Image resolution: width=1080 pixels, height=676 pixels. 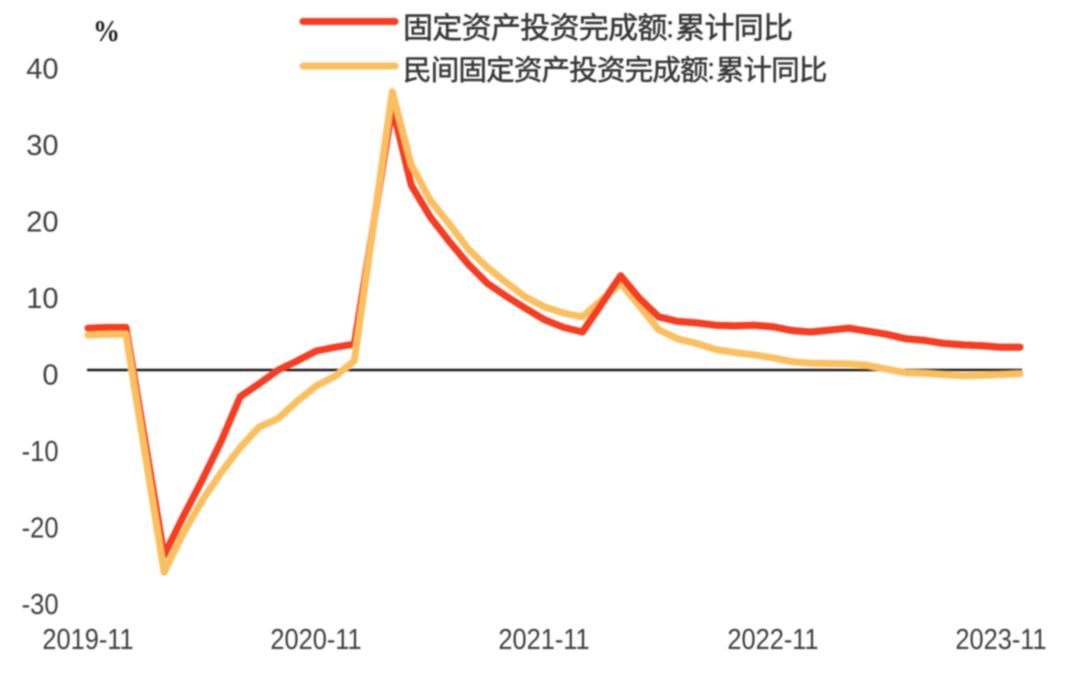 What do you see at coordinates (40, 527) in the screenshot?
I see `svg-text: -20` at bounding box center [40, 527].